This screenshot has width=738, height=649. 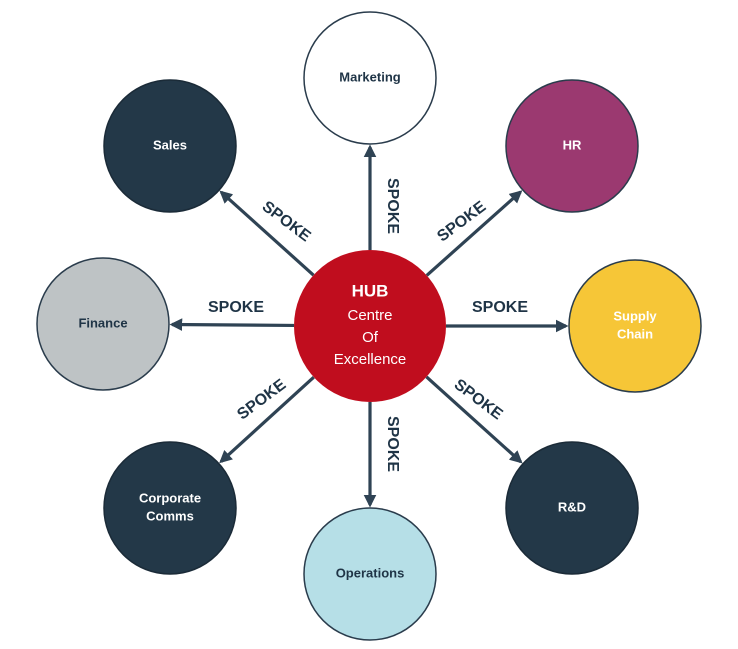 I want to click on node-corporate-comms: Corporate Comms, so click(x=170, y=508).